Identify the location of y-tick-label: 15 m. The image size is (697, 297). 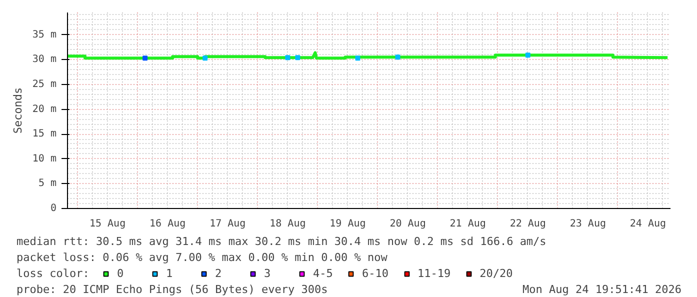
(44, 134).